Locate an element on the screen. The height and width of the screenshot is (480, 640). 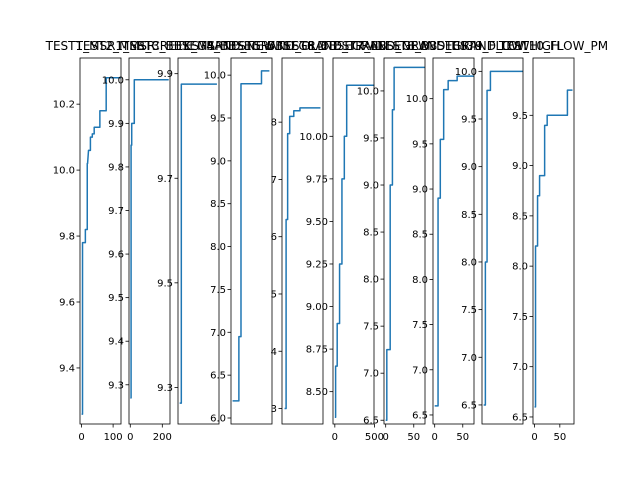
y-tick-label: 8 is located at coordinates (274, 123).